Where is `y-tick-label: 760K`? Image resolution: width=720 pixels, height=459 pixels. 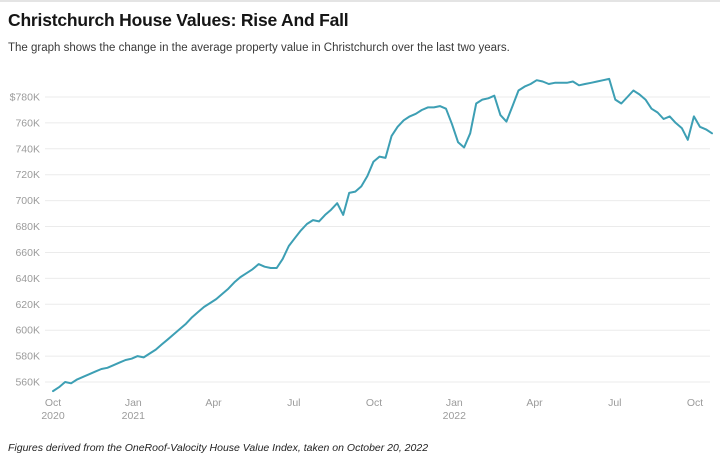
y-tick-label: 760K is located at coordinates (27, 123).